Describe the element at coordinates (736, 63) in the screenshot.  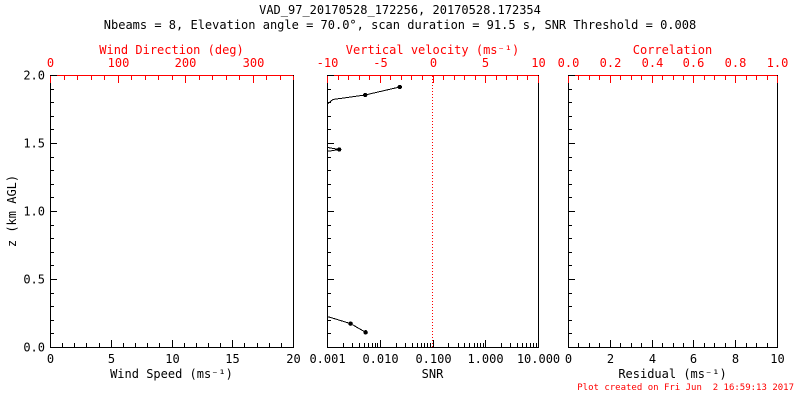
I see `top-tick-label: 0.8` at that location.